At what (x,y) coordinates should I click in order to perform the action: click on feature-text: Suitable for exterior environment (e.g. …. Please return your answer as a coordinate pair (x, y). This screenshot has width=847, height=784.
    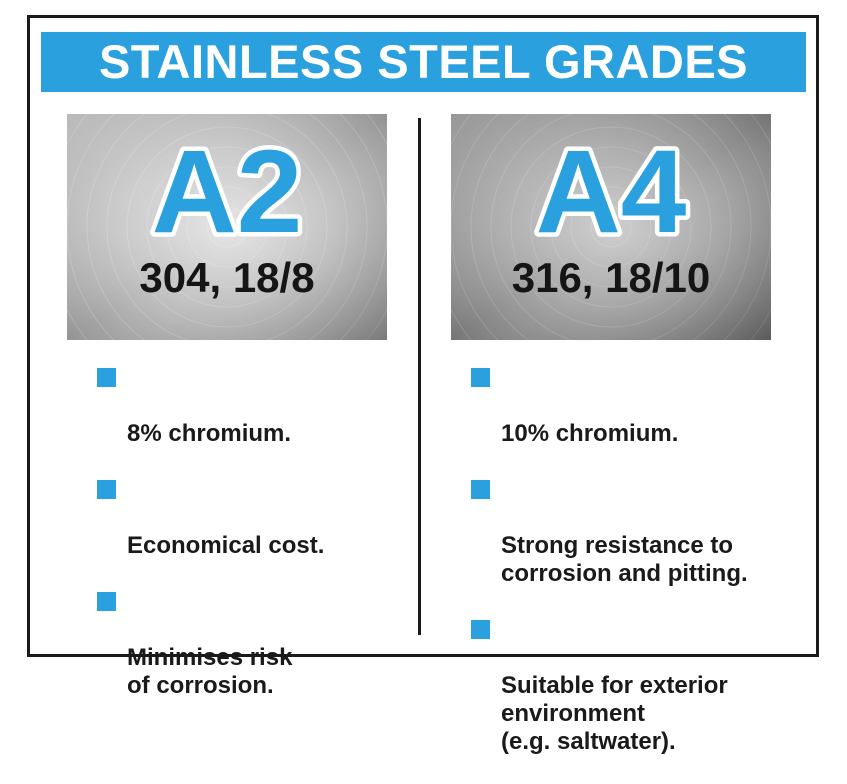
    Looking at the image, I should click on (614, 713).